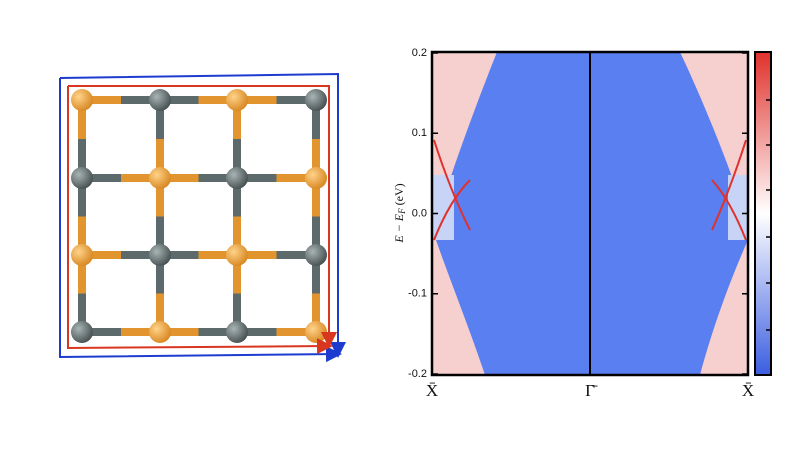 Image resolution: width=800 pixels, height=450 pixels. I want to click on y-tick-label: 0.0, so click(419, 213).